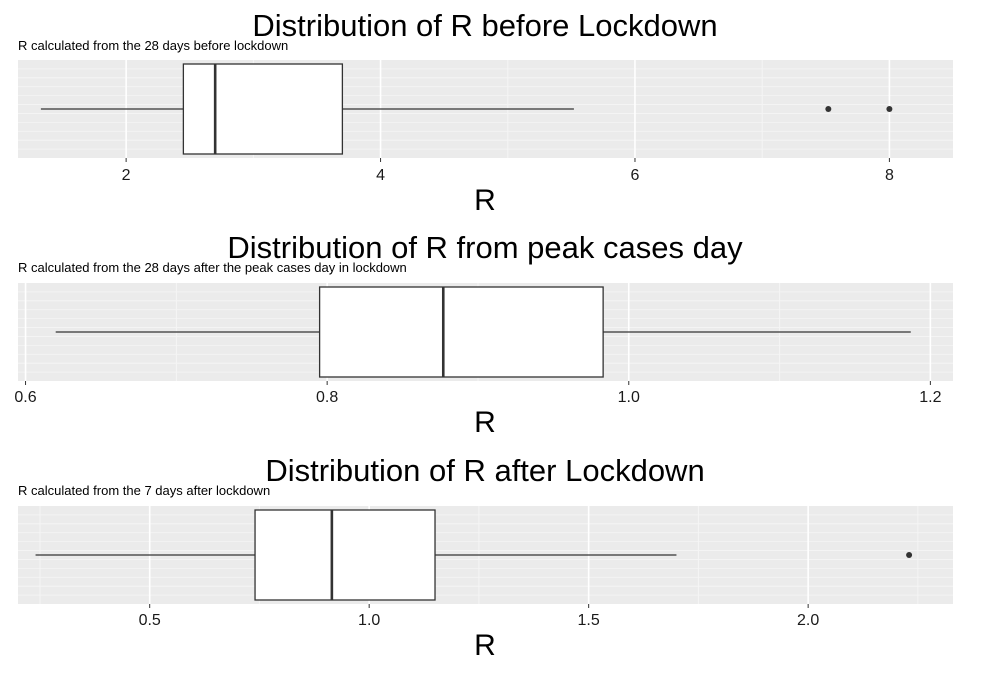  Describe the element at coordinates (484, 470) in the screenshot. I see `chart-title: Distribution of R after Lockdown` at that location.